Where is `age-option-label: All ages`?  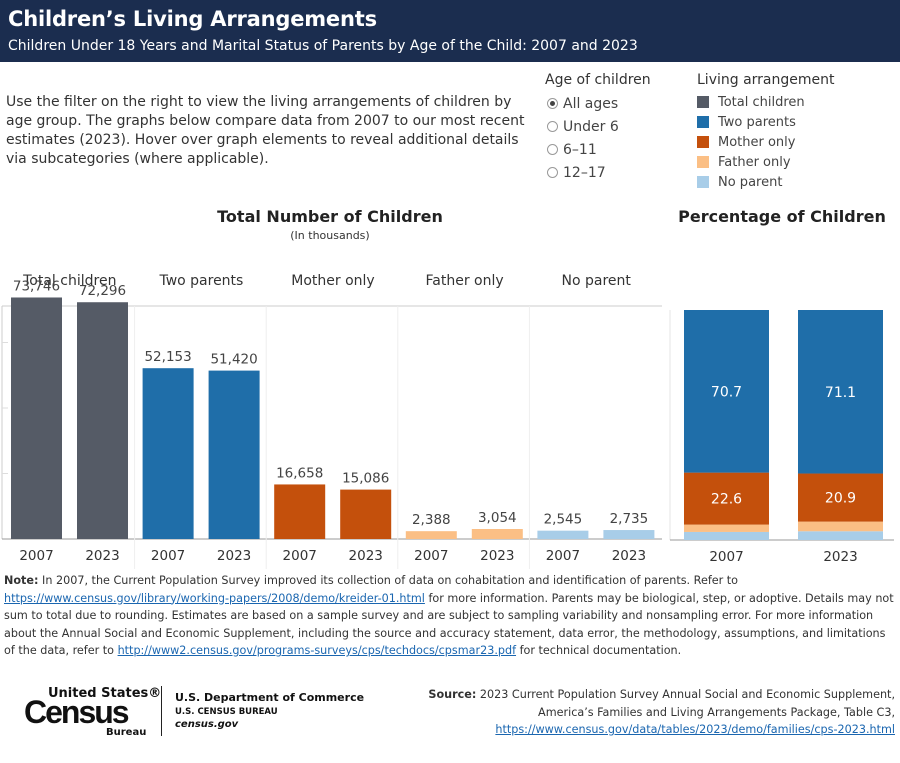 age-option-label: All ages is located at coordinates (591, 103).